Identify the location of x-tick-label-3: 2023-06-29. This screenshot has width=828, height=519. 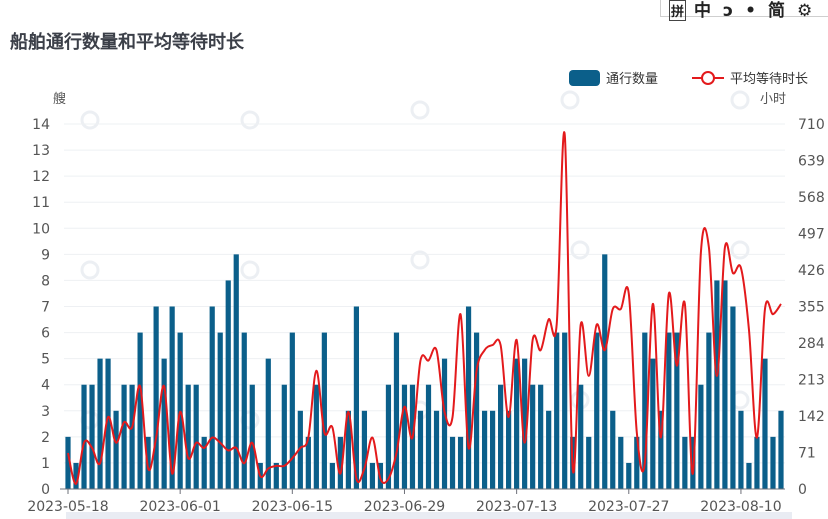
(404, 507).